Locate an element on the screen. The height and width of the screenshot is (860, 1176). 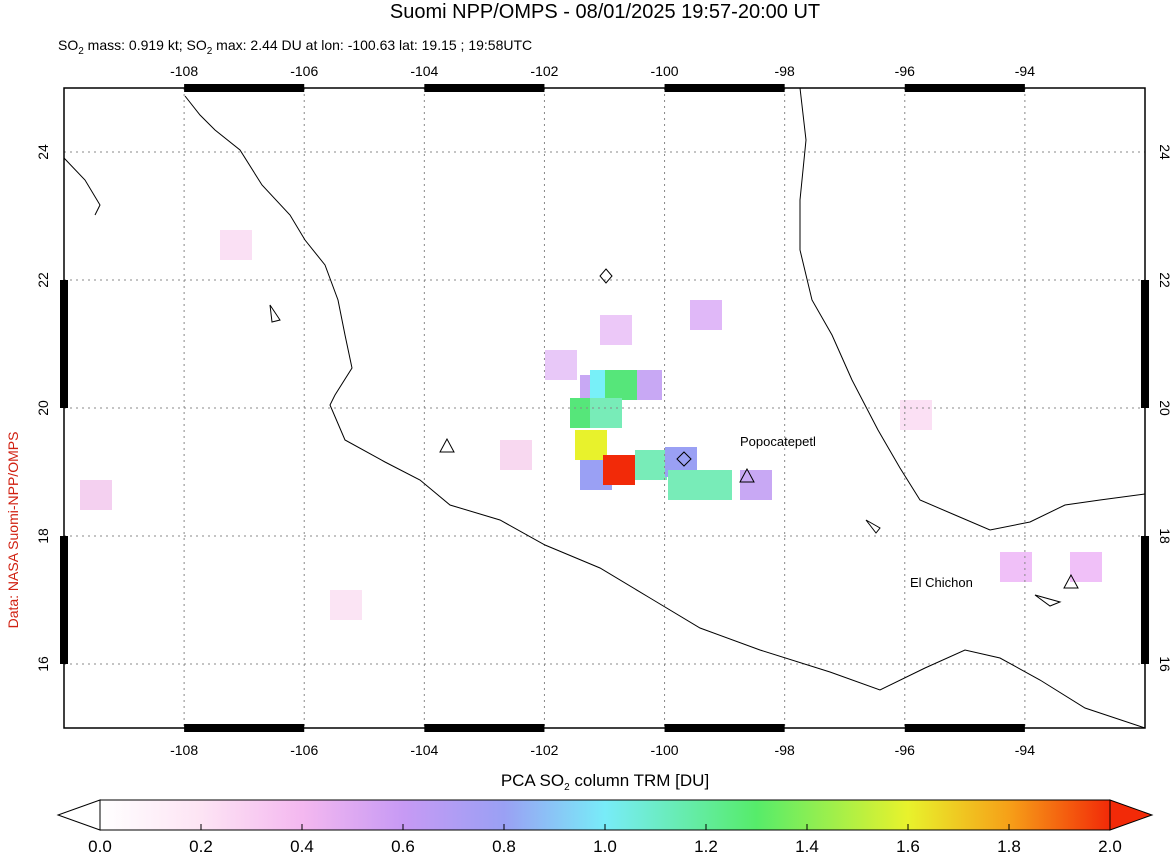
text-part: column TRM [DU] is located at coordinates (640, 780).